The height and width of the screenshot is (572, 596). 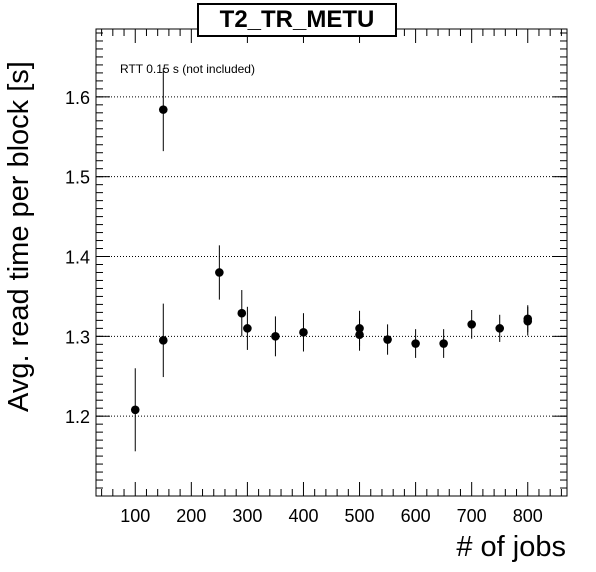 What do you see at coordinates (528, 516) in the screenshot?
I see `x-tick-label: 800` at bounding box center [528, 516].